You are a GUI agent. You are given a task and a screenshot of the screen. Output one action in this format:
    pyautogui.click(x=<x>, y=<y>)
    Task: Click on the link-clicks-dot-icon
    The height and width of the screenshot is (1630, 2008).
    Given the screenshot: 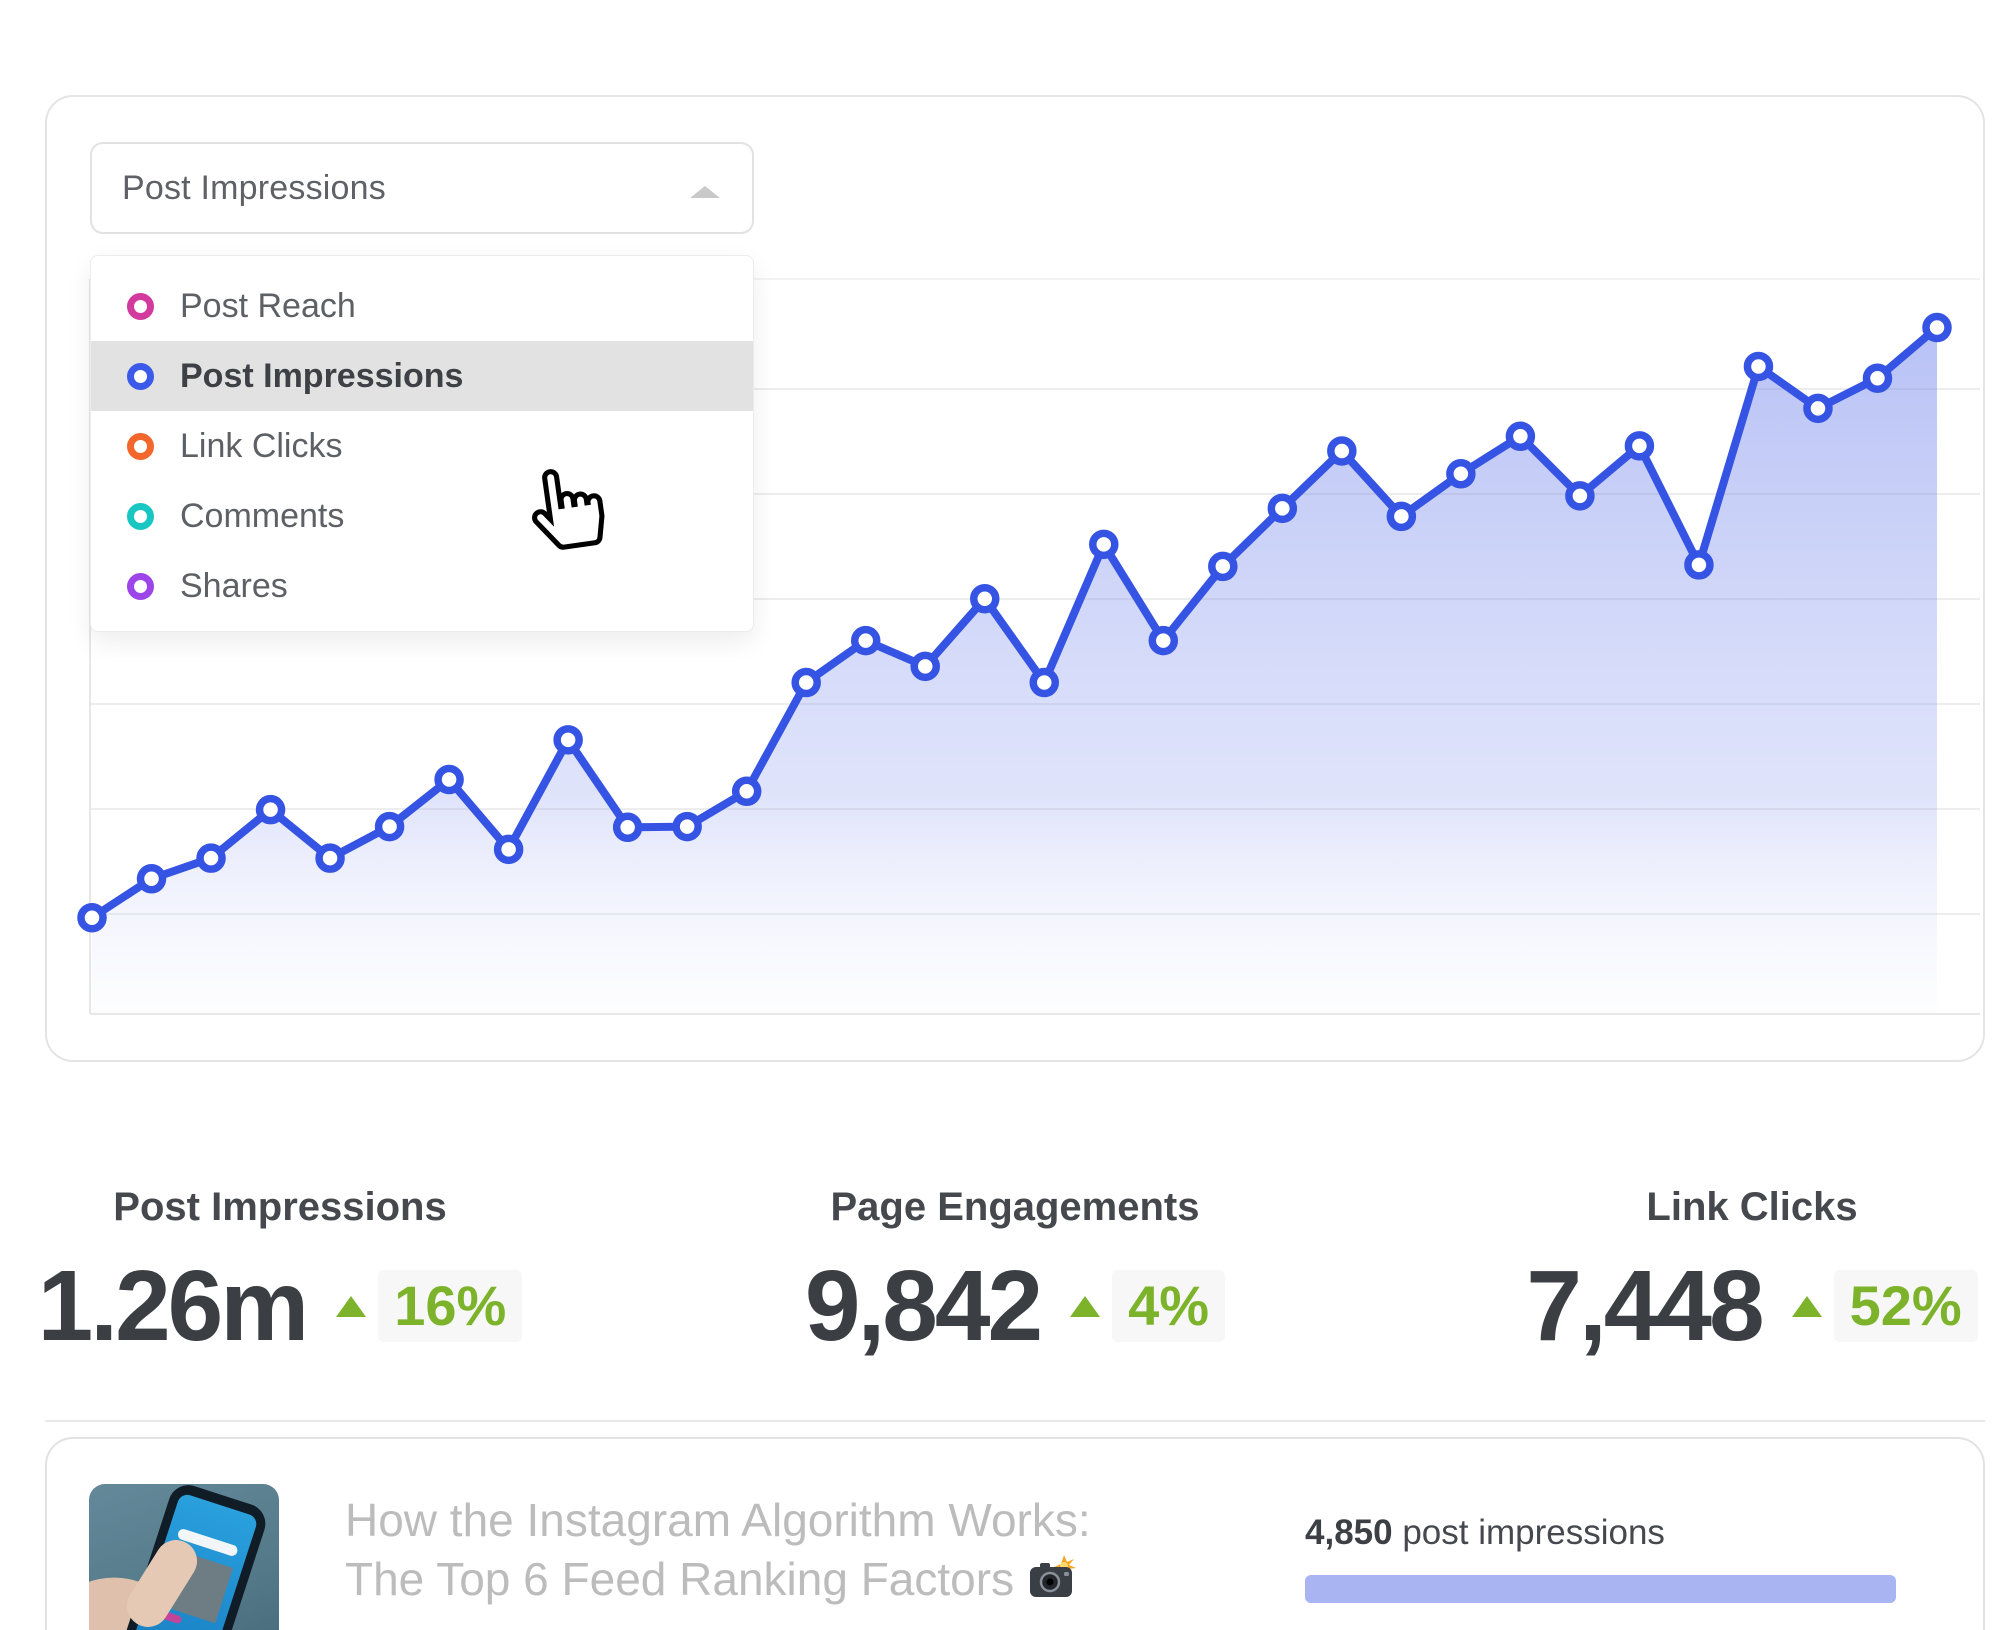 What is the action you would take?
    pyautogui.click(x=140, y=446)
    